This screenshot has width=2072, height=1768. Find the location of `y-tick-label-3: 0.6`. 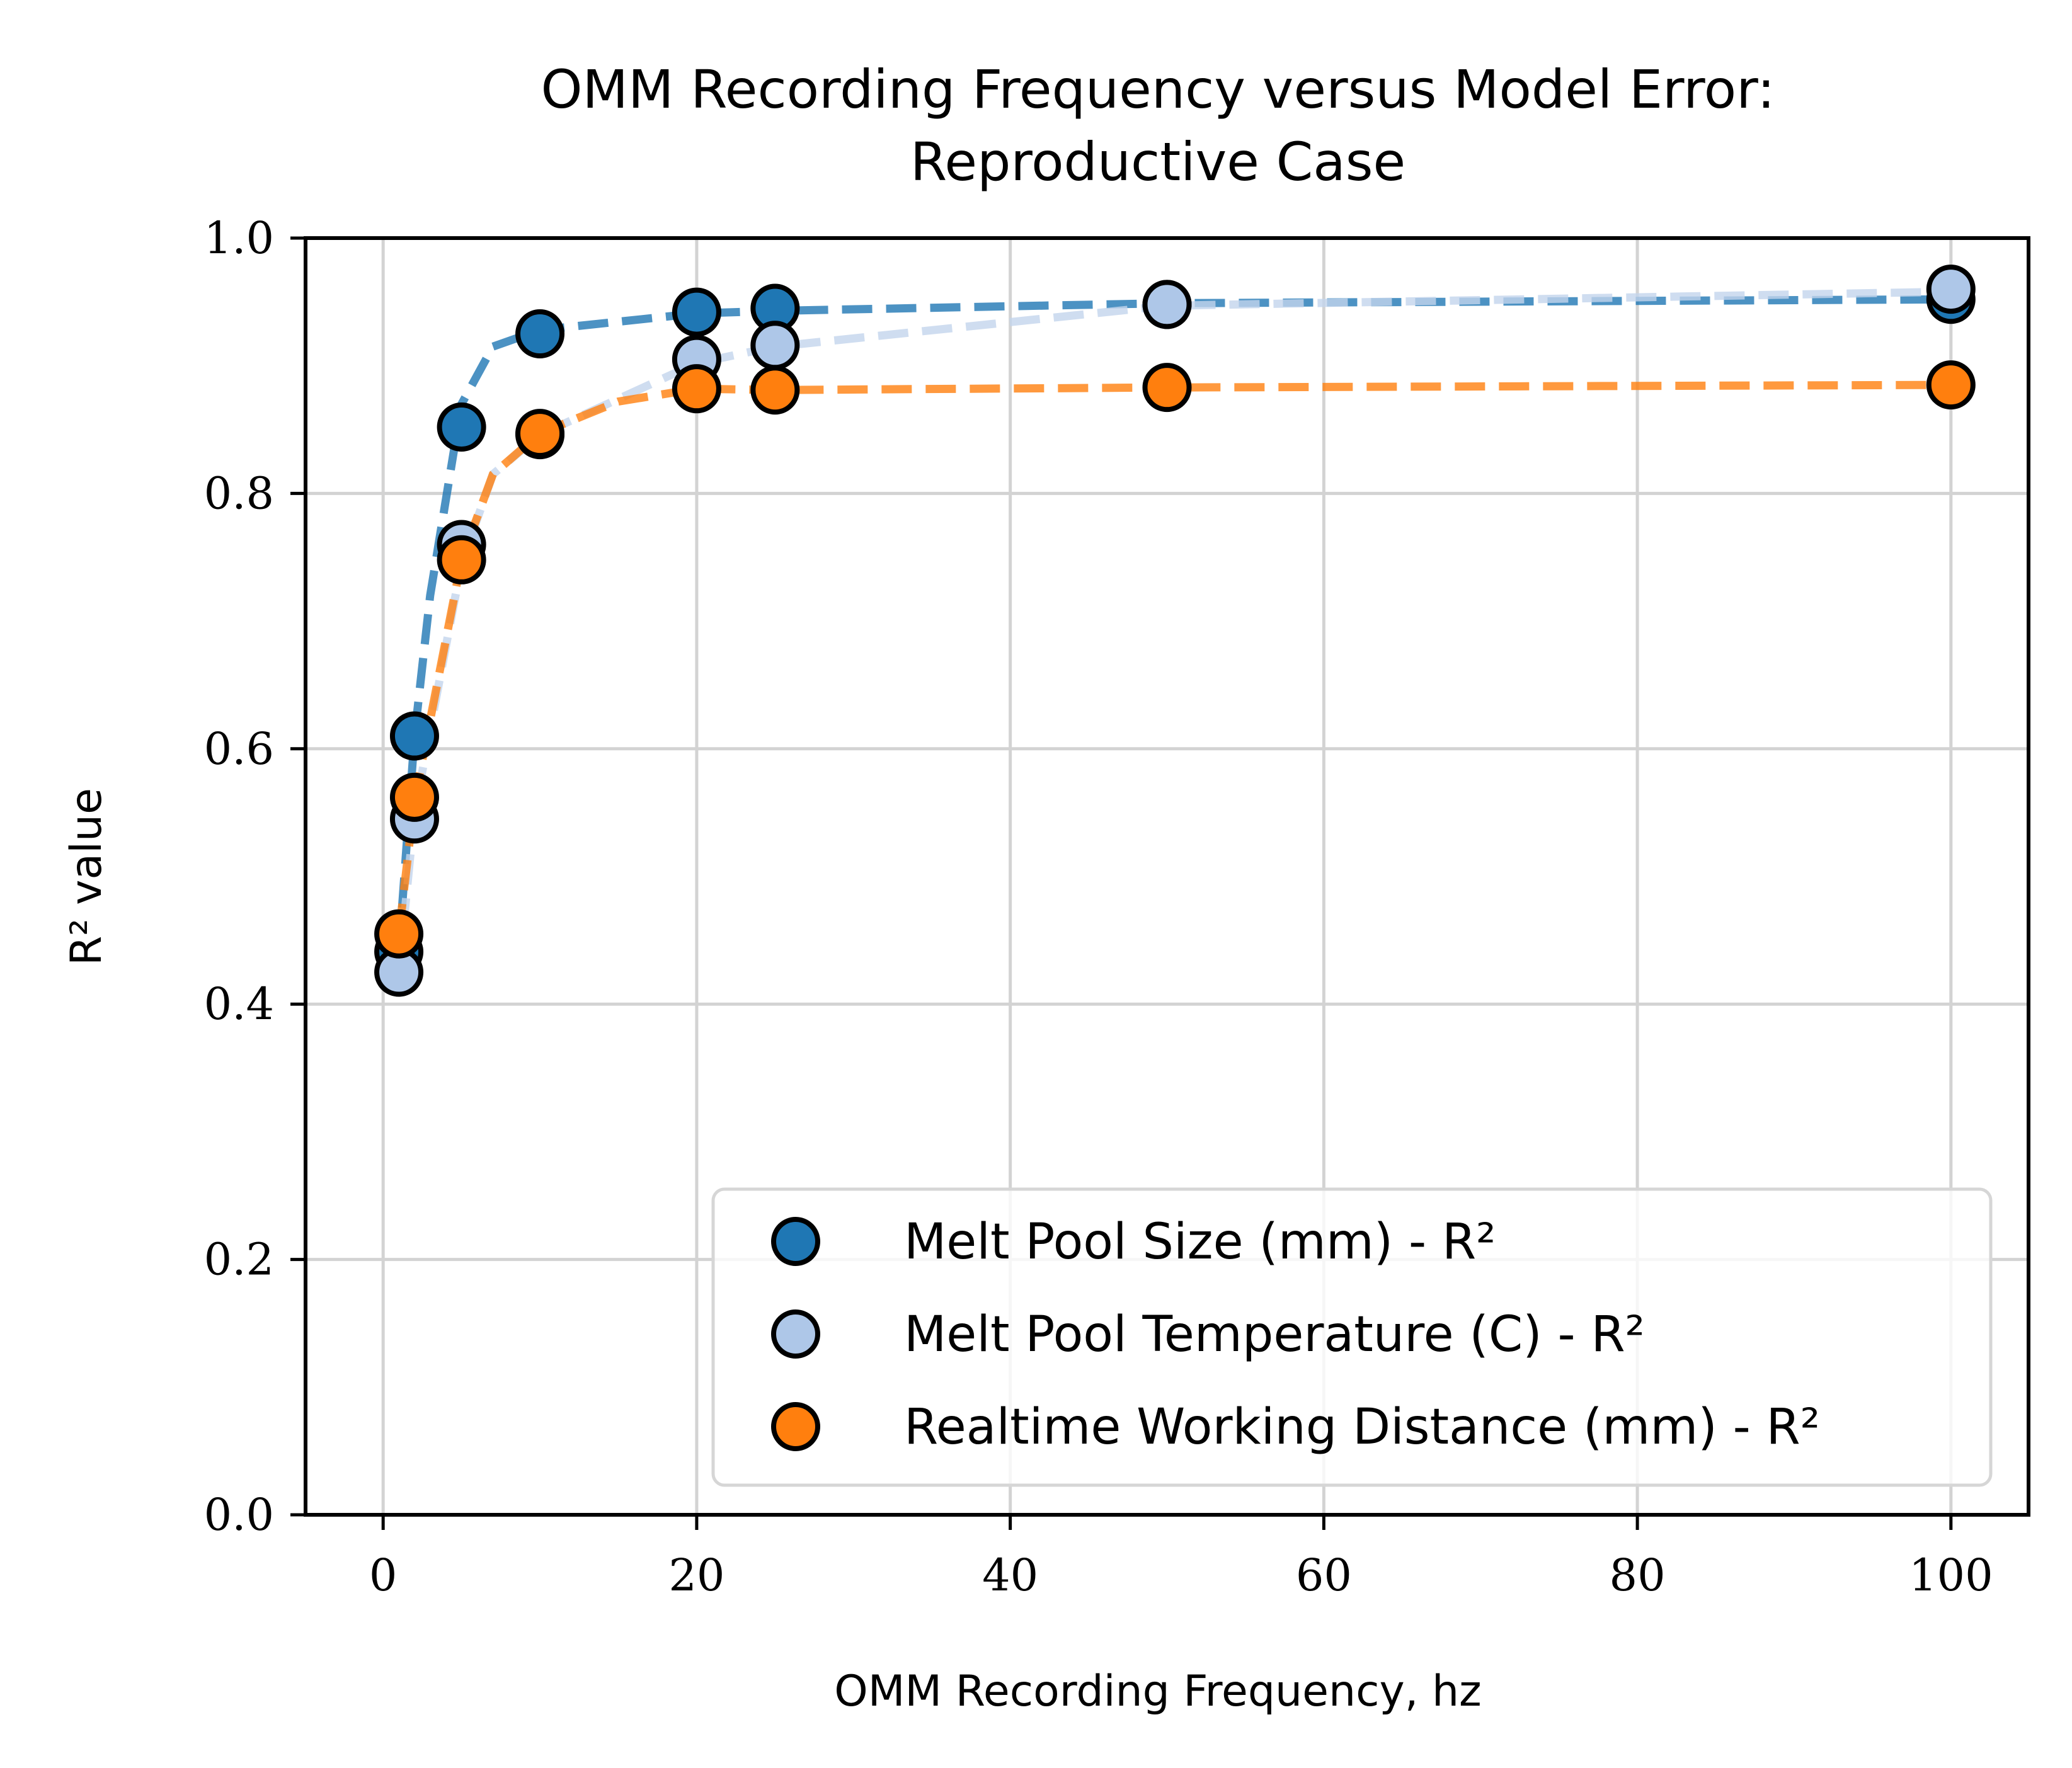

y-tick-label-3: 0.6 is located at coordinates (239, 749).